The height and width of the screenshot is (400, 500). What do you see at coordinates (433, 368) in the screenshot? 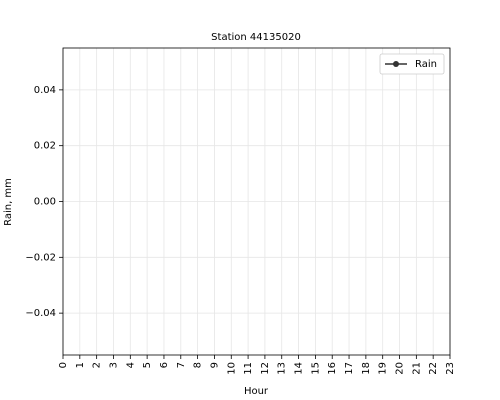
I see `x-tick-label: 22` at bounding box center [433, 368].